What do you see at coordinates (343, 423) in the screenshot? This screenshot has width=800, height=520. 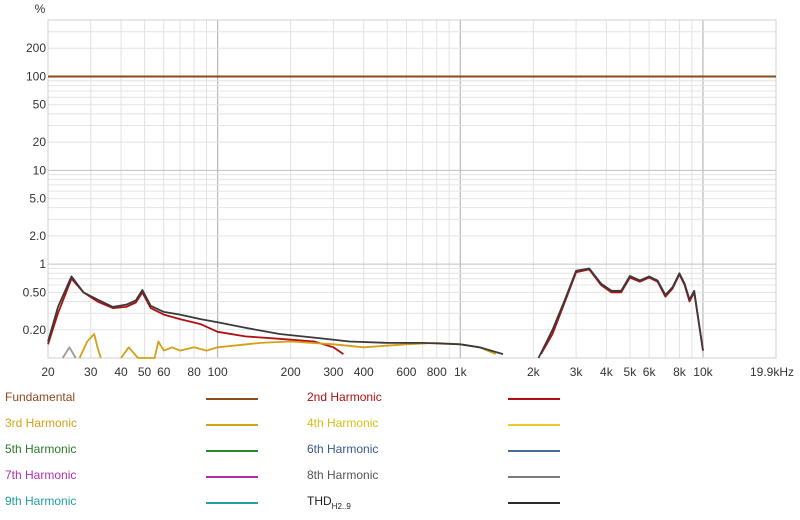 I see `legend-label: 4th Harmonic` at bounding box center [343, 423].